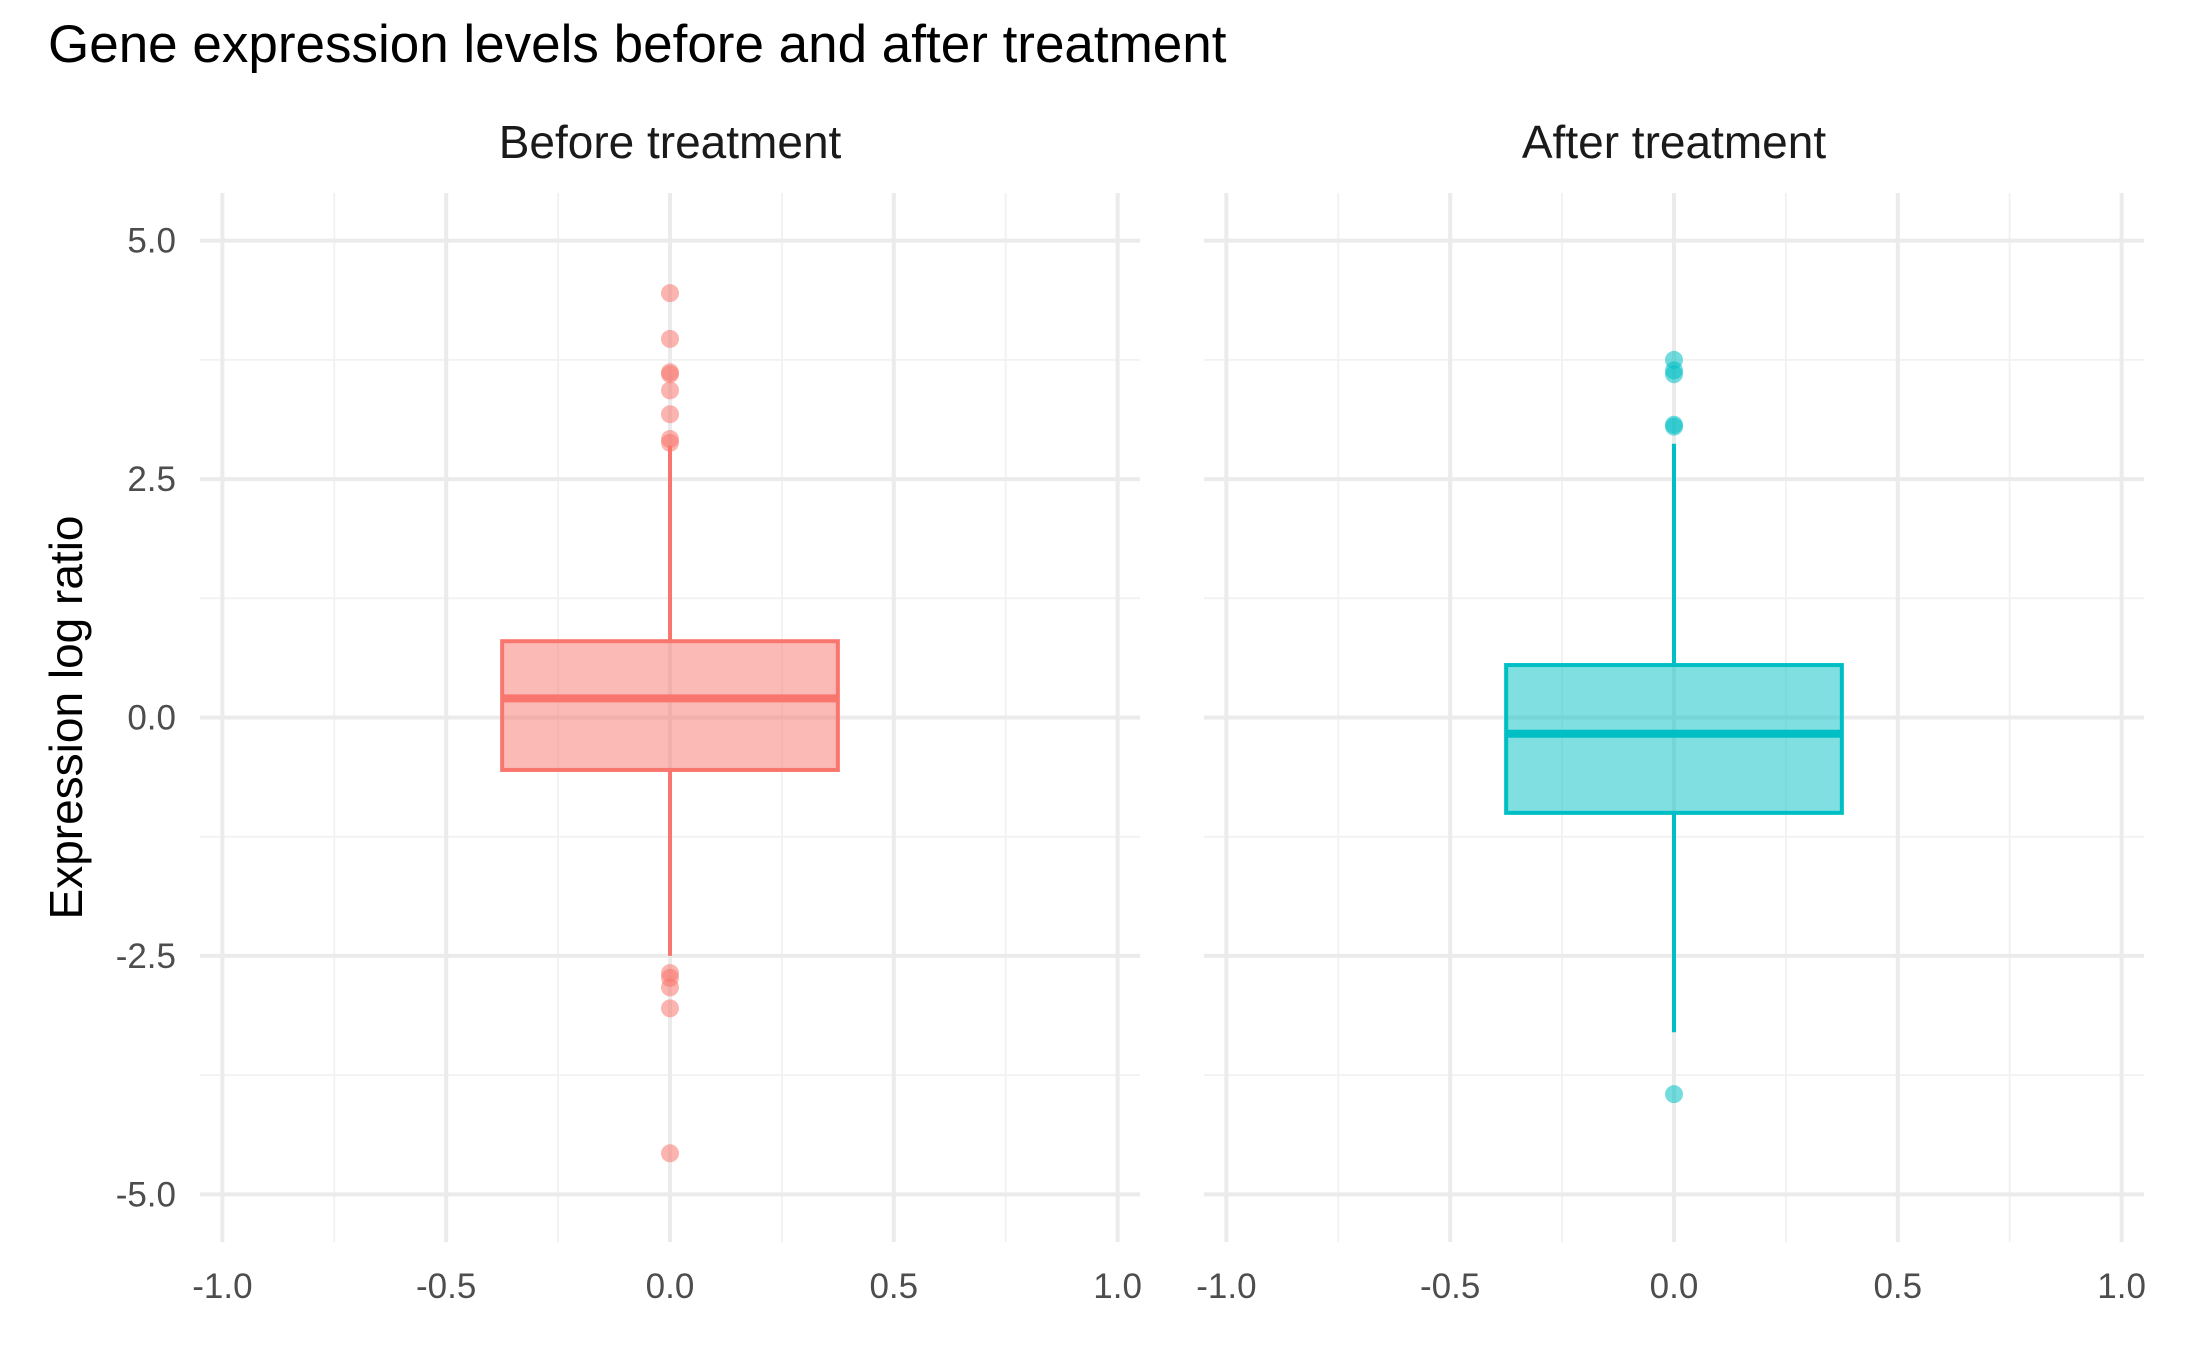  Describe the element at coordinates (151, 718) in the screenshot. I see `y-tick-label: 0.0` at that location.